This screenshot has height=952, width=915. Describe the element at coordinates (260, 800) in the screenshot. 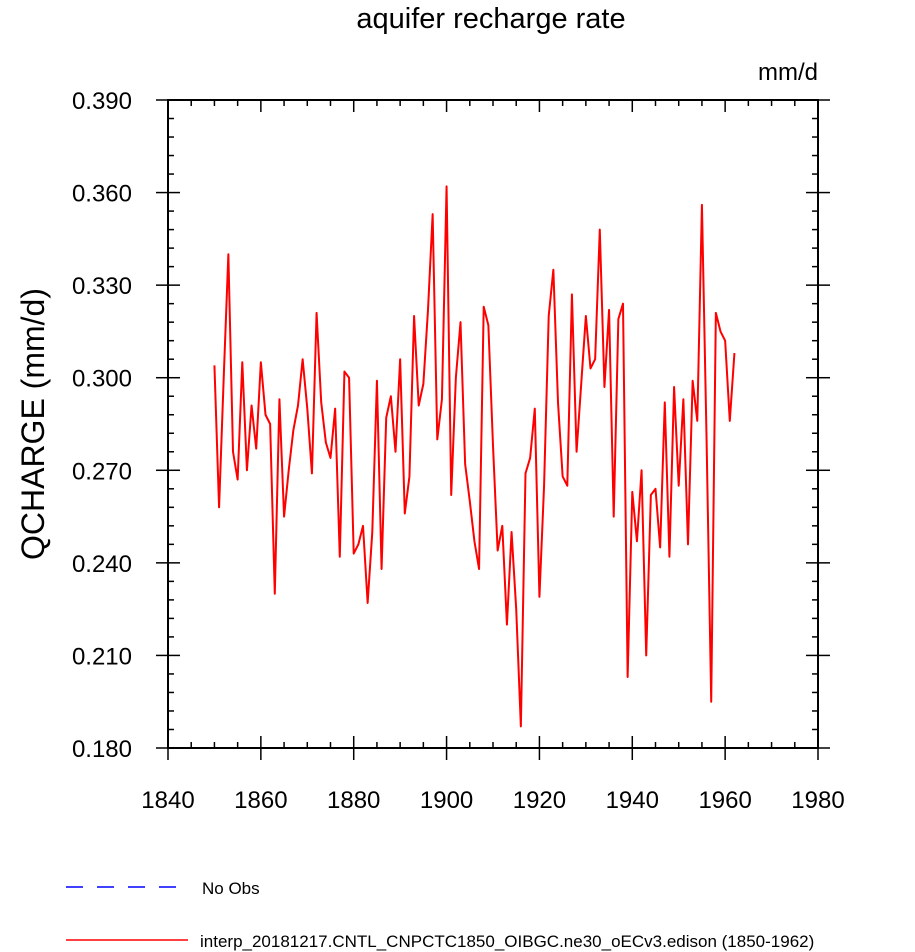

I see `x-tick-label: 1860` at that location.